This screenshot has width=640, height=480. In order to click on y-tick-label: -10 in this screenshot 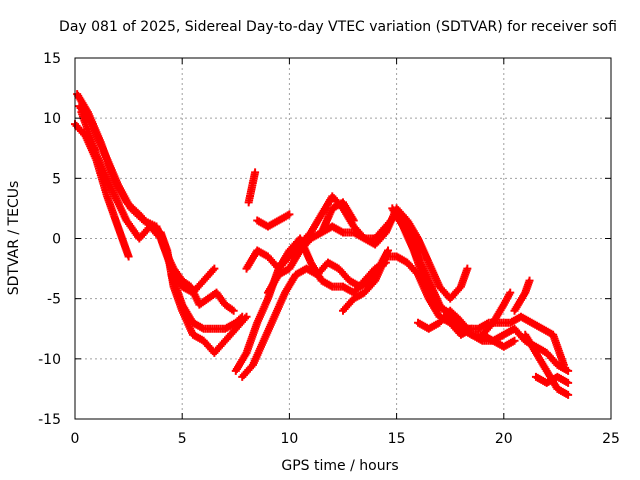, I will do `click(49, 360)`.